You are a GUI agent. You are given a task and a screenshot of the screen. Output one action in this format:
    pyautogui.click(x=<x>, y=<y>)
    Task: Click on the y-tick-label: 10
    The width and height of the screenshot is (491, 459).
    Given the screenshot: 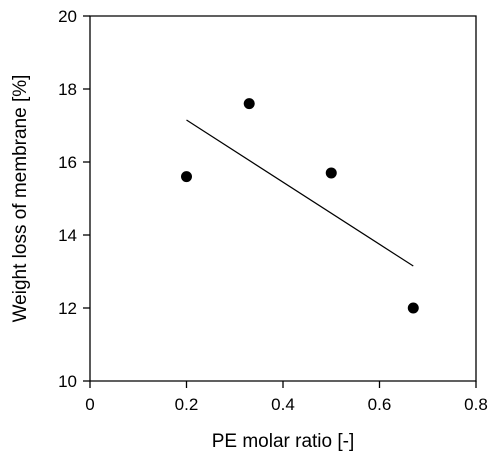 What is the action you would take?
    pyautogui.click(x=67, y=381)
    